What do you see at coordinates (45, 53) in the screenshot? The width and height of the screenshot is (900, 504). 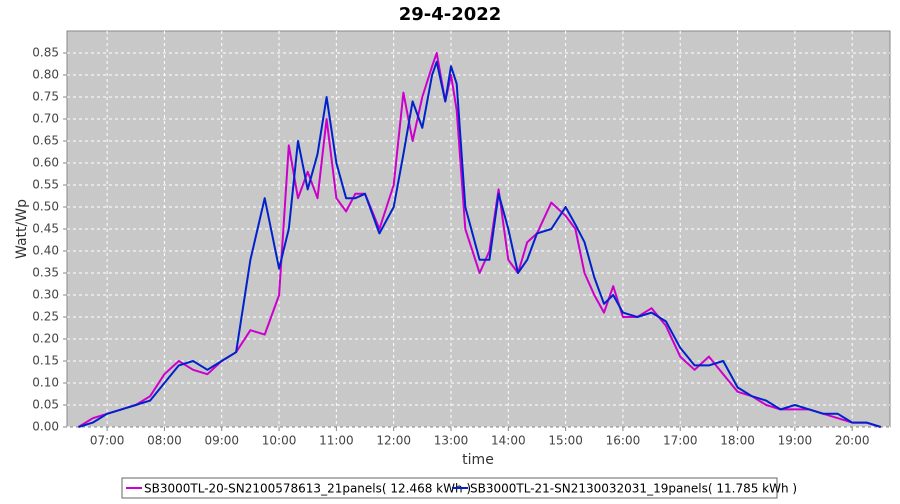 I see `y-tick-label: 0.85` at bounding box center [45, 53].